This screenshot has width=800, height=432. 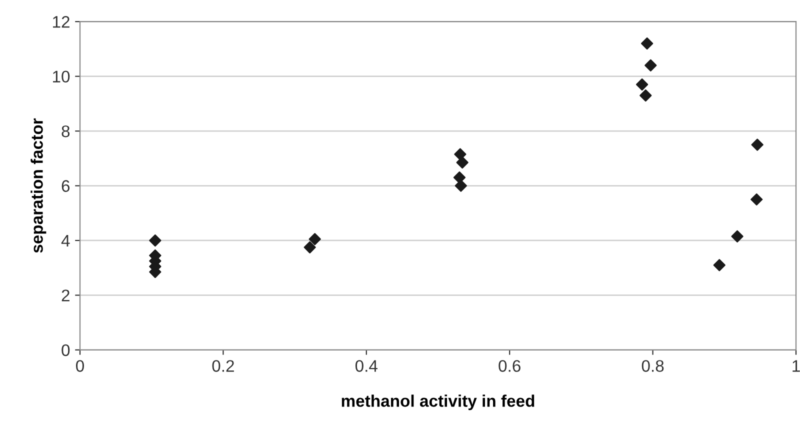 I want to click on x-tick-label: 0.6, so click(x=509, y=366).